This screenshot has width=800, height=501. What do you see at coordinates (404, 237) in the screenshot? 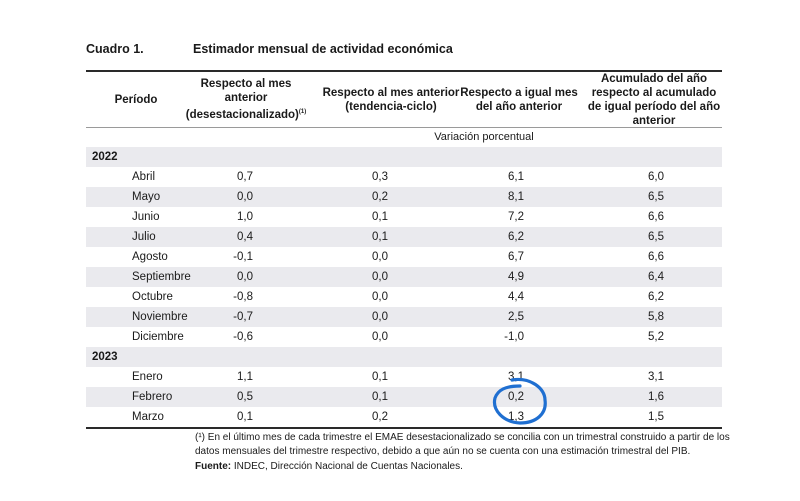
I see `table-row: Julio 0,4 0,1 6,2 6,5` at bounding box center [404, 237].